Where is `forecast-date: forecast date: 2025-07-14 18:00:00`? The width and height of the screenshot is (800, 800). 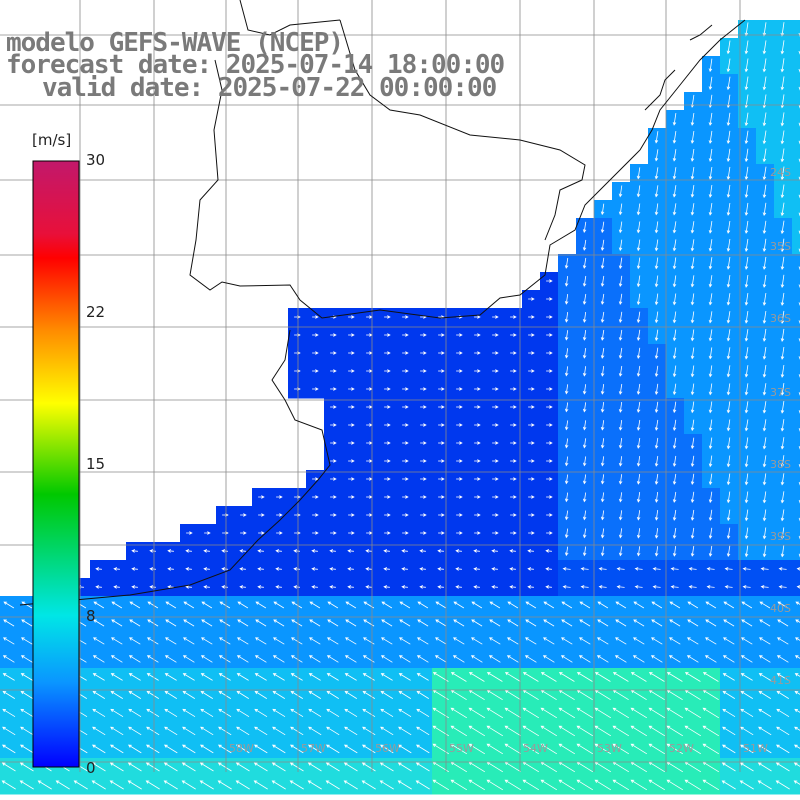 forecast-date: forecast date: 2025-07-14 18:00:00 is located at coordinates (255, 65).